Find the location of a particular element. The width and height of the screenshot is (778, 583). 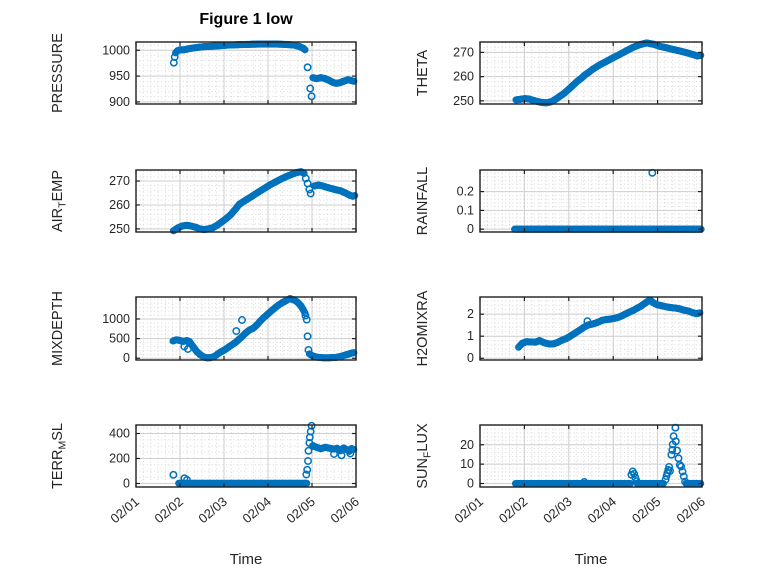

y-tick-labels: 0 200 400 is located at coordinates (119, 459).